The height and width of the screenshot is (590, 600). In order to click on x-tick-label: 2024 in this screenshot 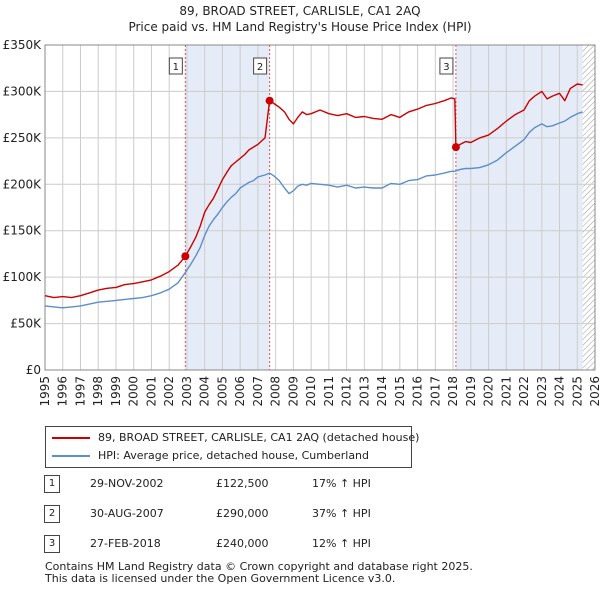, I will do `click(560, 391)`.